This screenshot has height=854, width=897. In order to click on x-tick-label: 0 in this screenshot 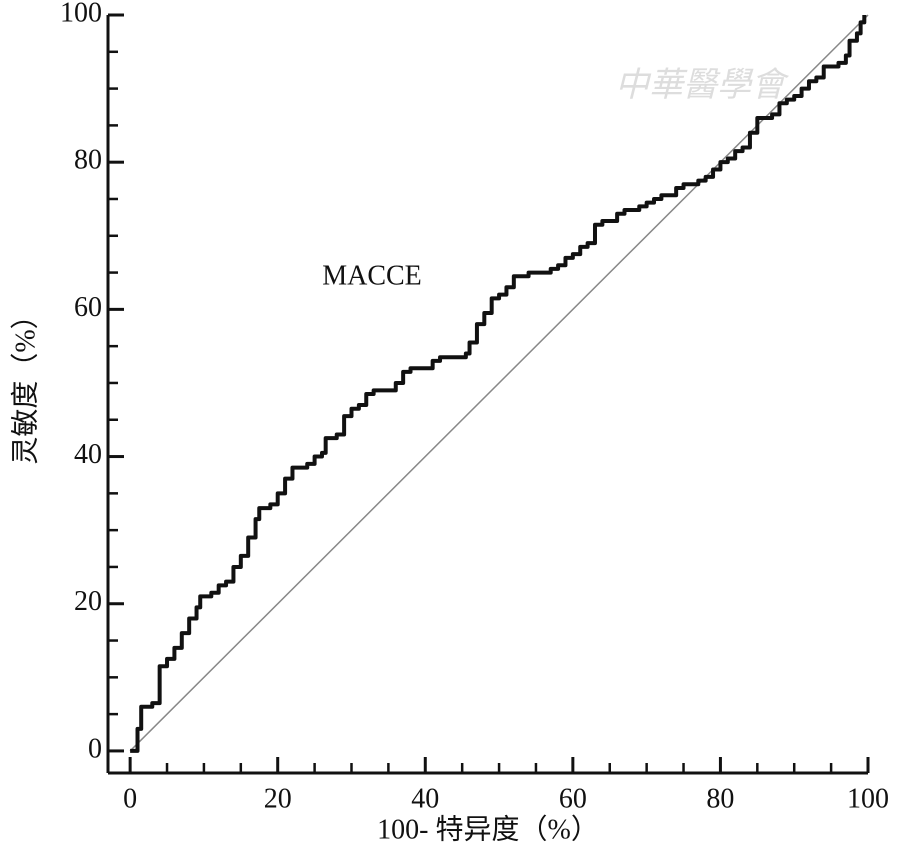, I will do `click(130, 798)`.